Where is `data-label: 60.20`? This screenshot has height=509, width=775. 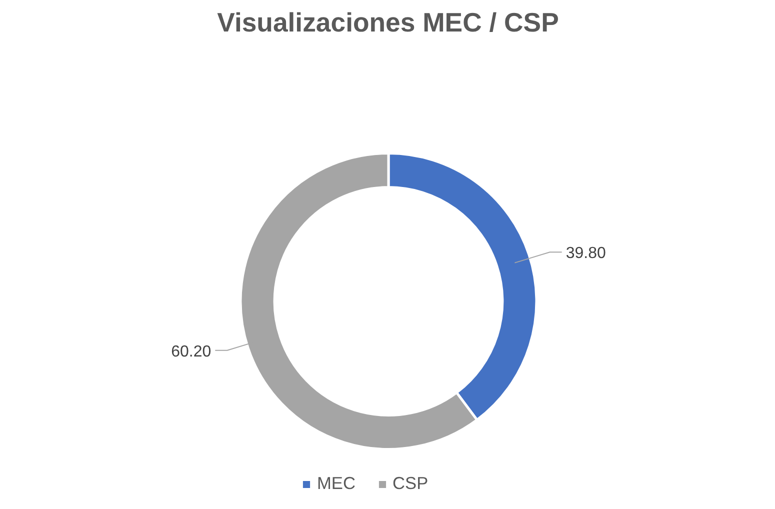
data-label: 60.20 is located at coordinates (191, 351).